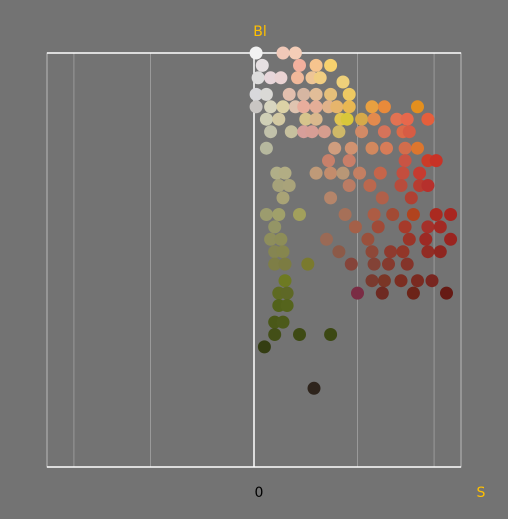 The image size is (508, 519). Describe the element at coordinates (481, 493) in the screenshot. I see `x-axis-label: S` at that location.